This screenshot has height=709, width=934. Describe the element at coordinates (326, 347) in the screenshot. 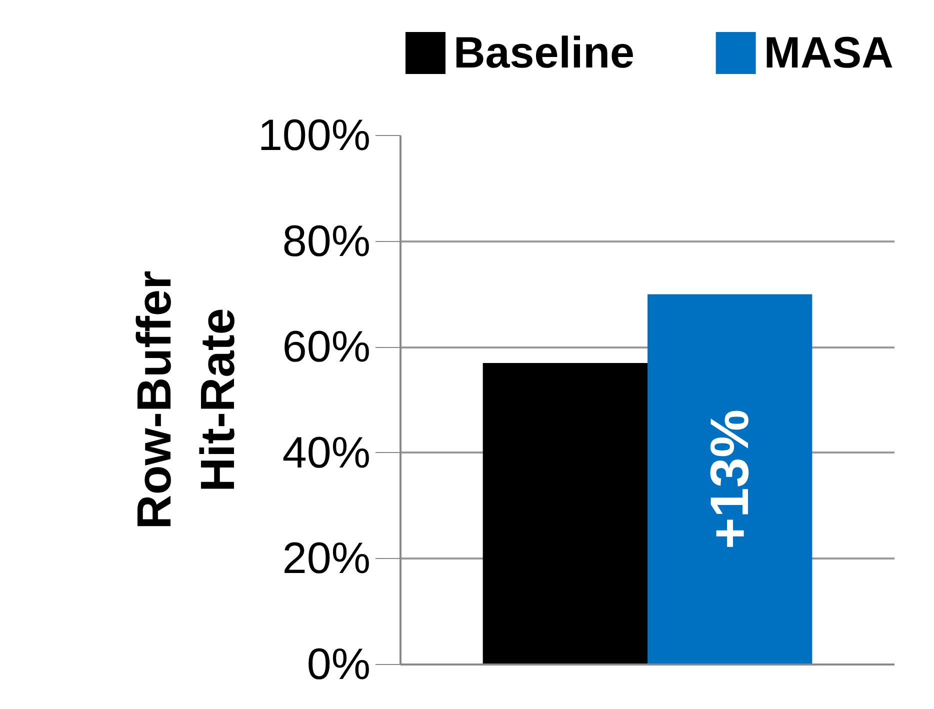

I see `y-tick-label: 60%` at that location.